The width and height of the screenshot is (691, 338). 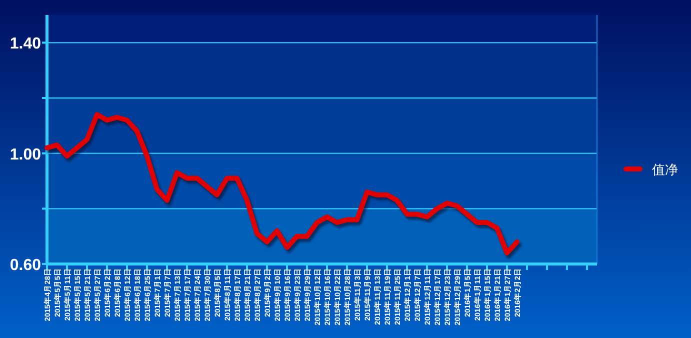 What do you see at coordinates (26, 155) in the screenshot?
I see `y-tick-label: 1.00` at bounding box center [26, 155].